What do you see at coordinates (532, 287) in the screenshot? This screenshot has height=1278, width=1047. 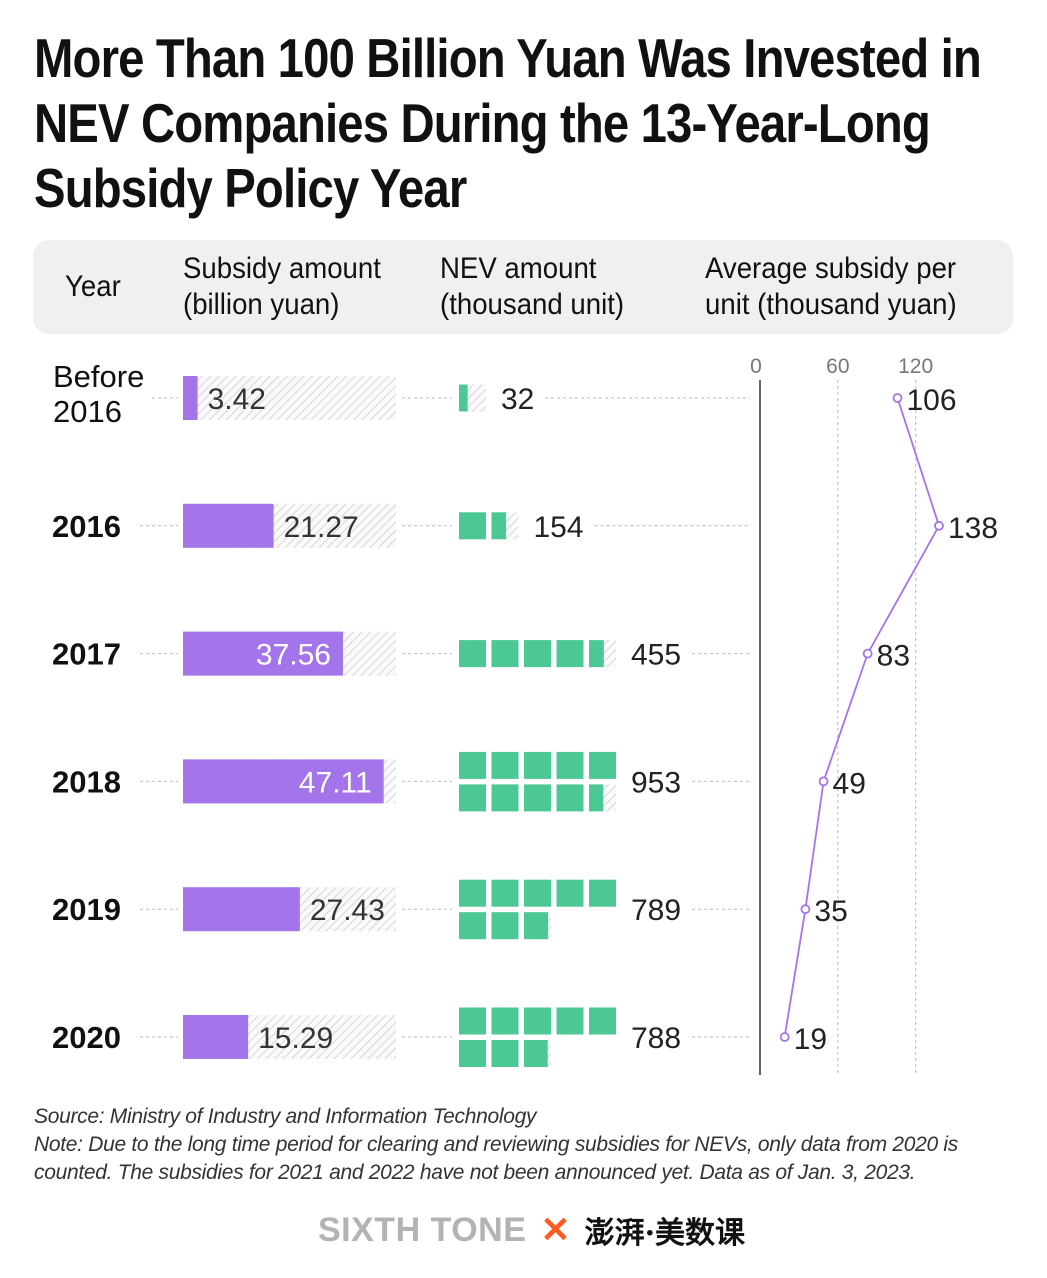 I see `header-nev: NEV amount (thousand unit)` at bounding box center [532, 287].